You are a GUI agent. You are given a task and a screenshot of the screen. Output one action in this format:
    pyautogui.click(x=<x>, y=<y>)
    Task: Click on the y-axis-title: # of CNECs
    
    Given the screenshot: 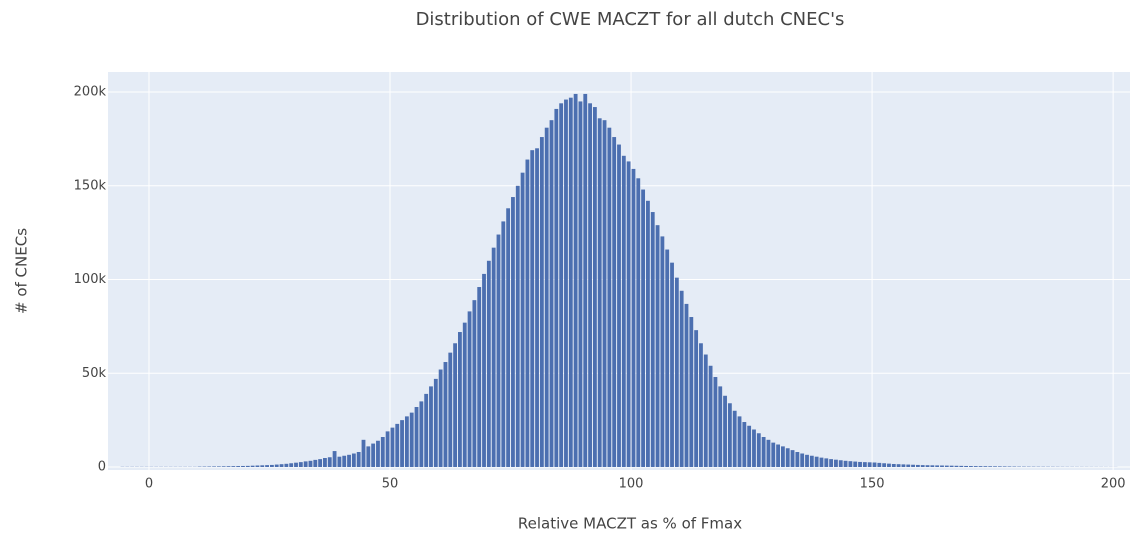 What is the action you would take?
    pyautogui.click(x=22, y=271)
    